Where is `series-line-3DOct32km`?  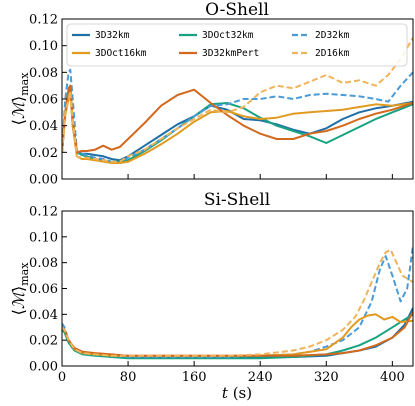
series-line-3DOct32km is located at coordinates (237, 336).